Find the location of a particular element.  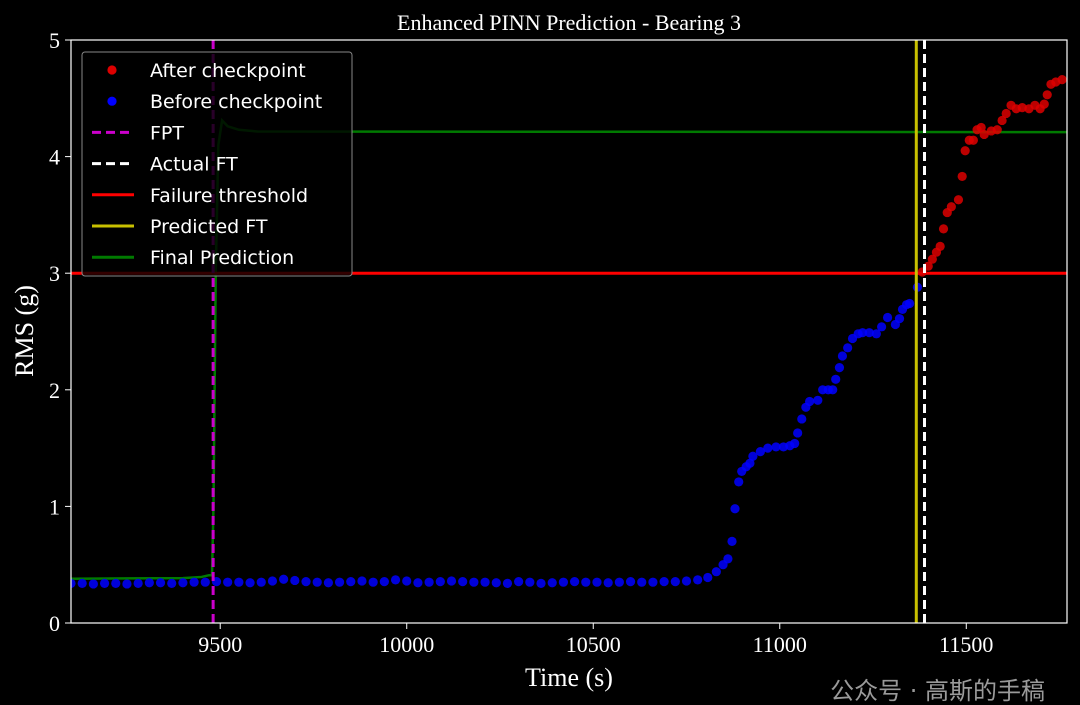

legend-item-final-prediction: Final Prediction is located at coordinates (193, 258).